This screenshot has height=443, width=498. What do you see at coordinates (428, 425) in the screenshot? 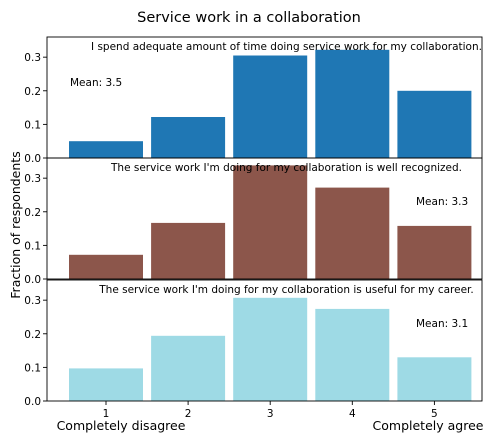
I see `x-end-label-right: Completely agree` at bounding box center [428, 425].